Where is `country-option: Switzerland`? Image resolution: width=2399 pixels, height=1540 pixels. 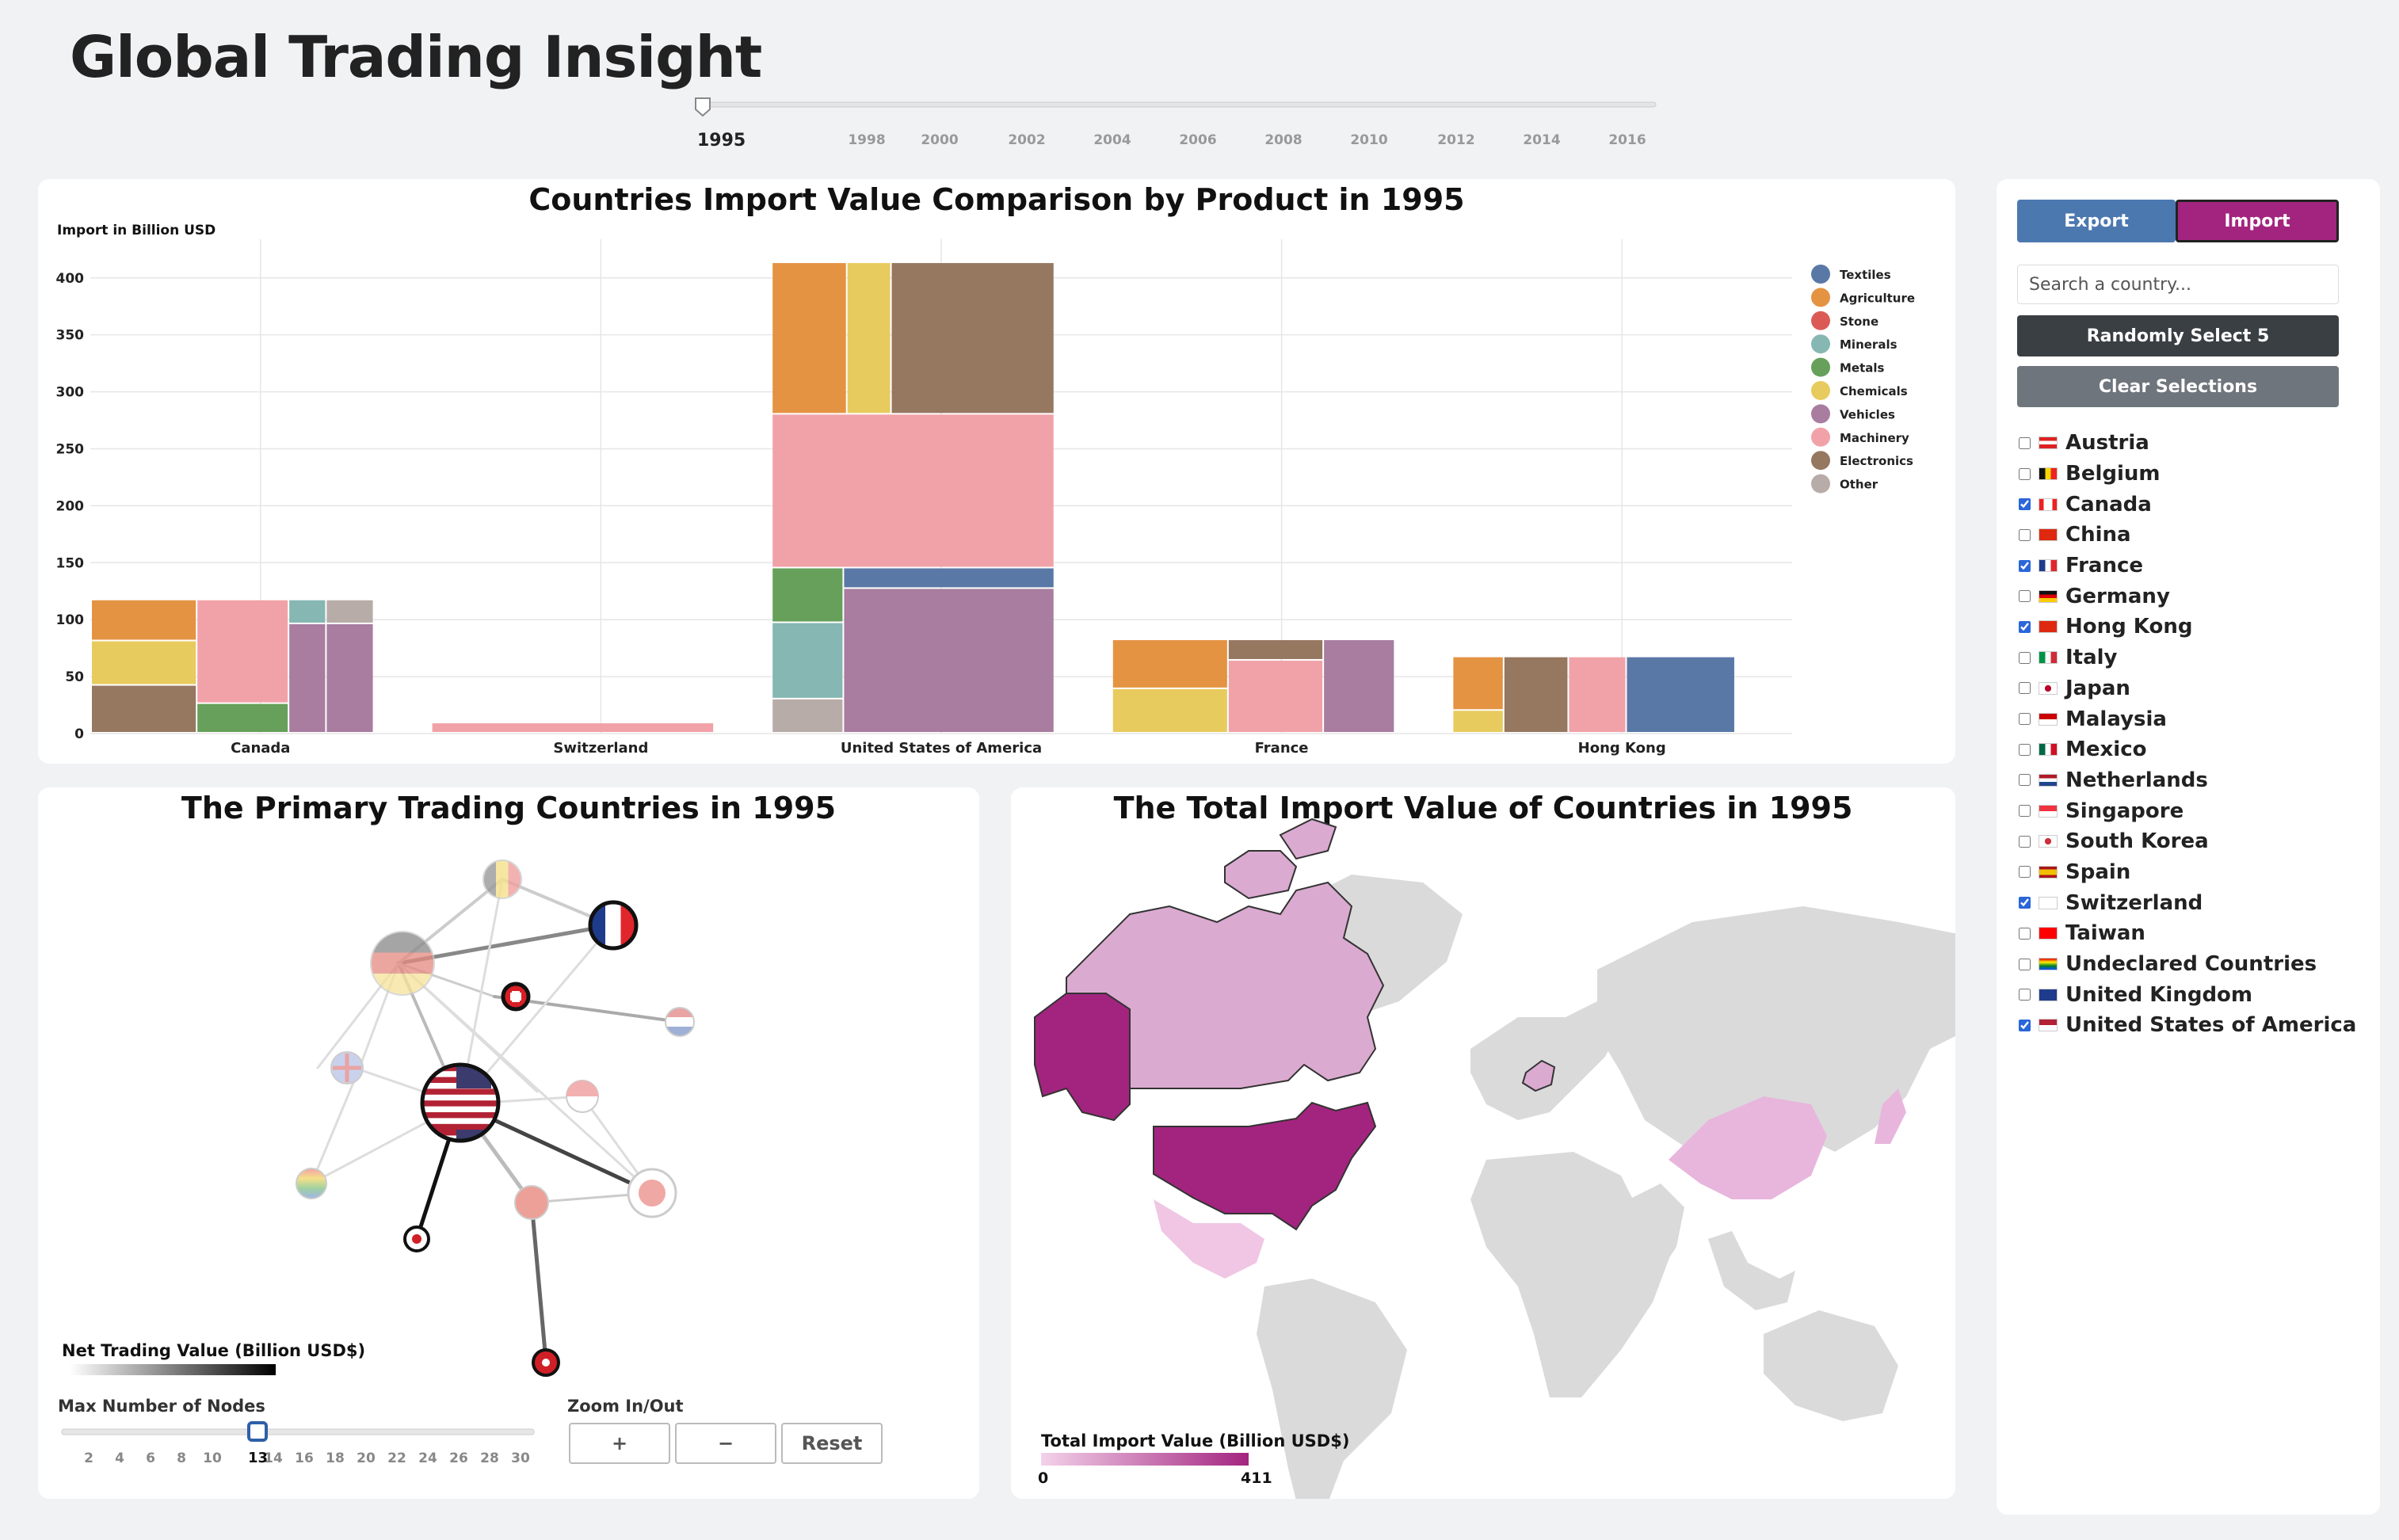
country-option: Switzerland is located at coordinates (2193, 902).